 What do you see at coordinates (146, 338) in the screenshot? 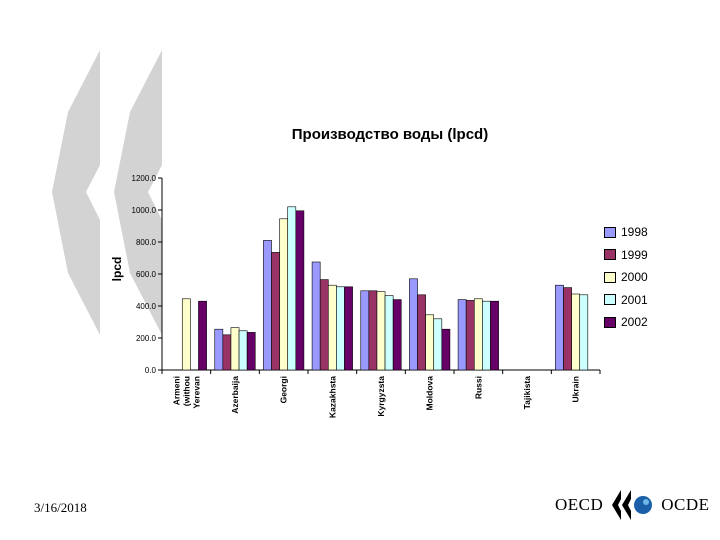
I see `y-tick-label: 200.0` at bounding box center [146, 338].